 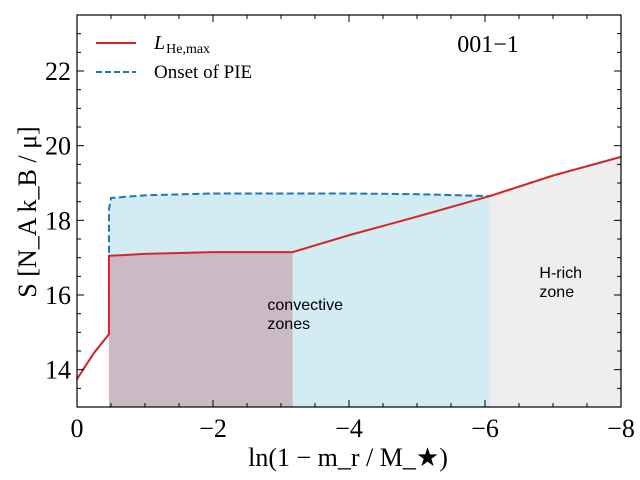 What do you see at coordinates (159, 43) in the screenshot?
I see `legend-label-lhe-main: L` at bounding box center [159, 43].